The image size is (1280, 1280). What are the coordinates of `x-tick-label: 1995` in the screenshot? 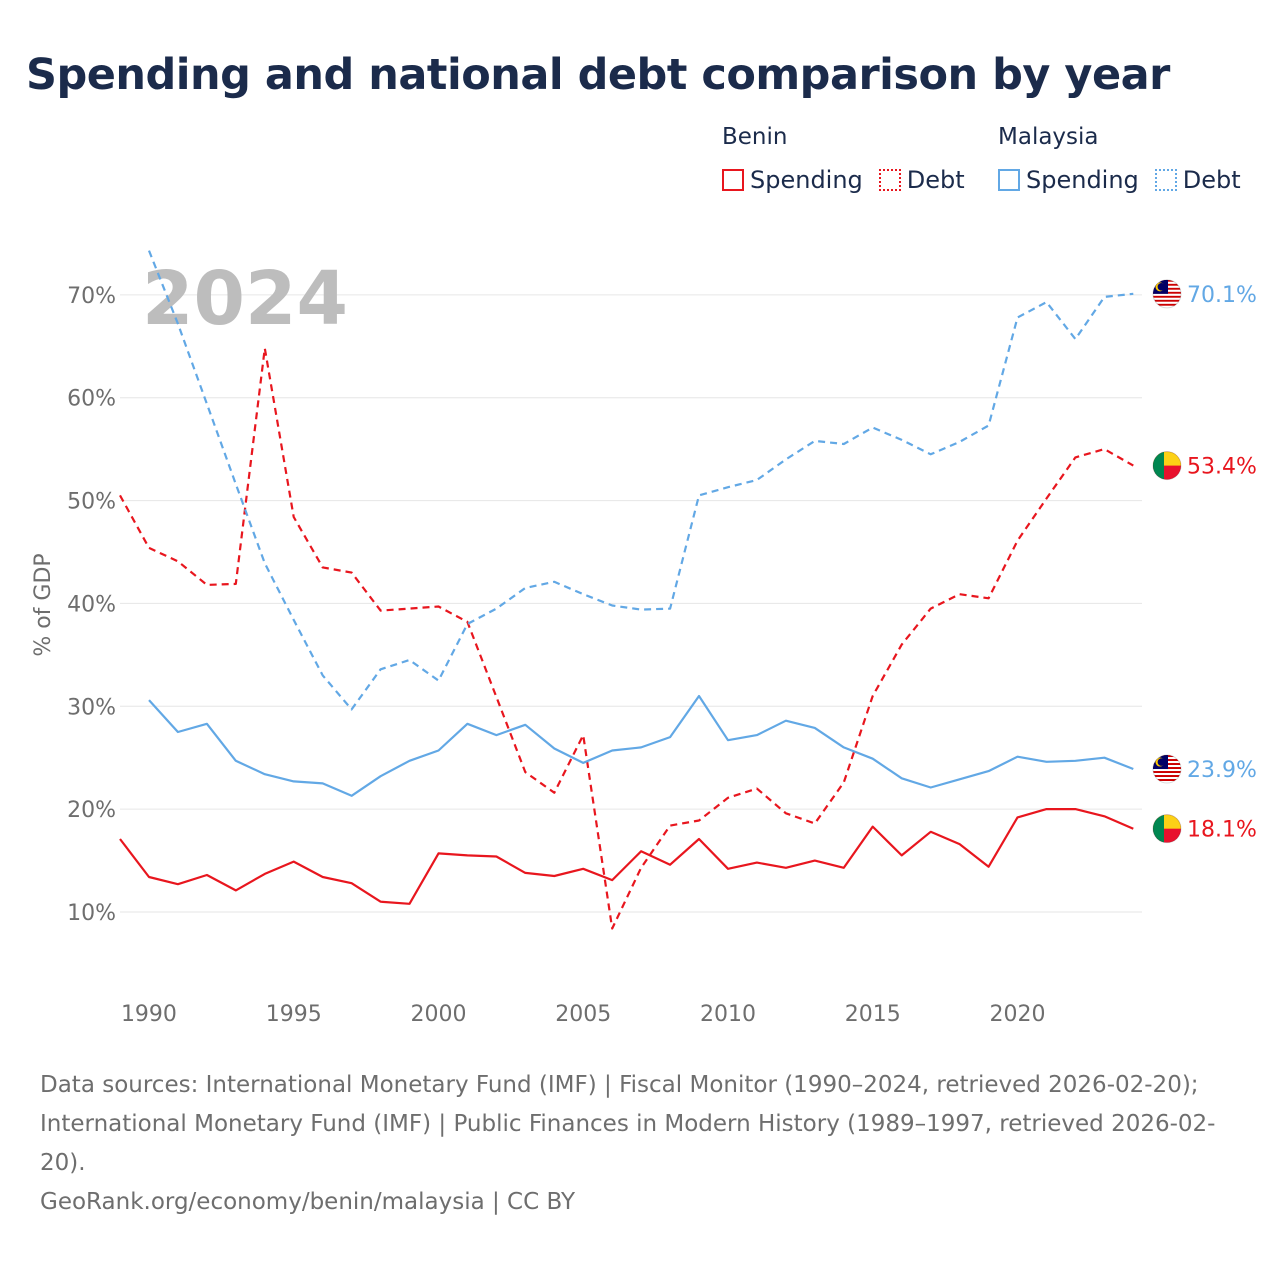 It's located at (294, 1014).